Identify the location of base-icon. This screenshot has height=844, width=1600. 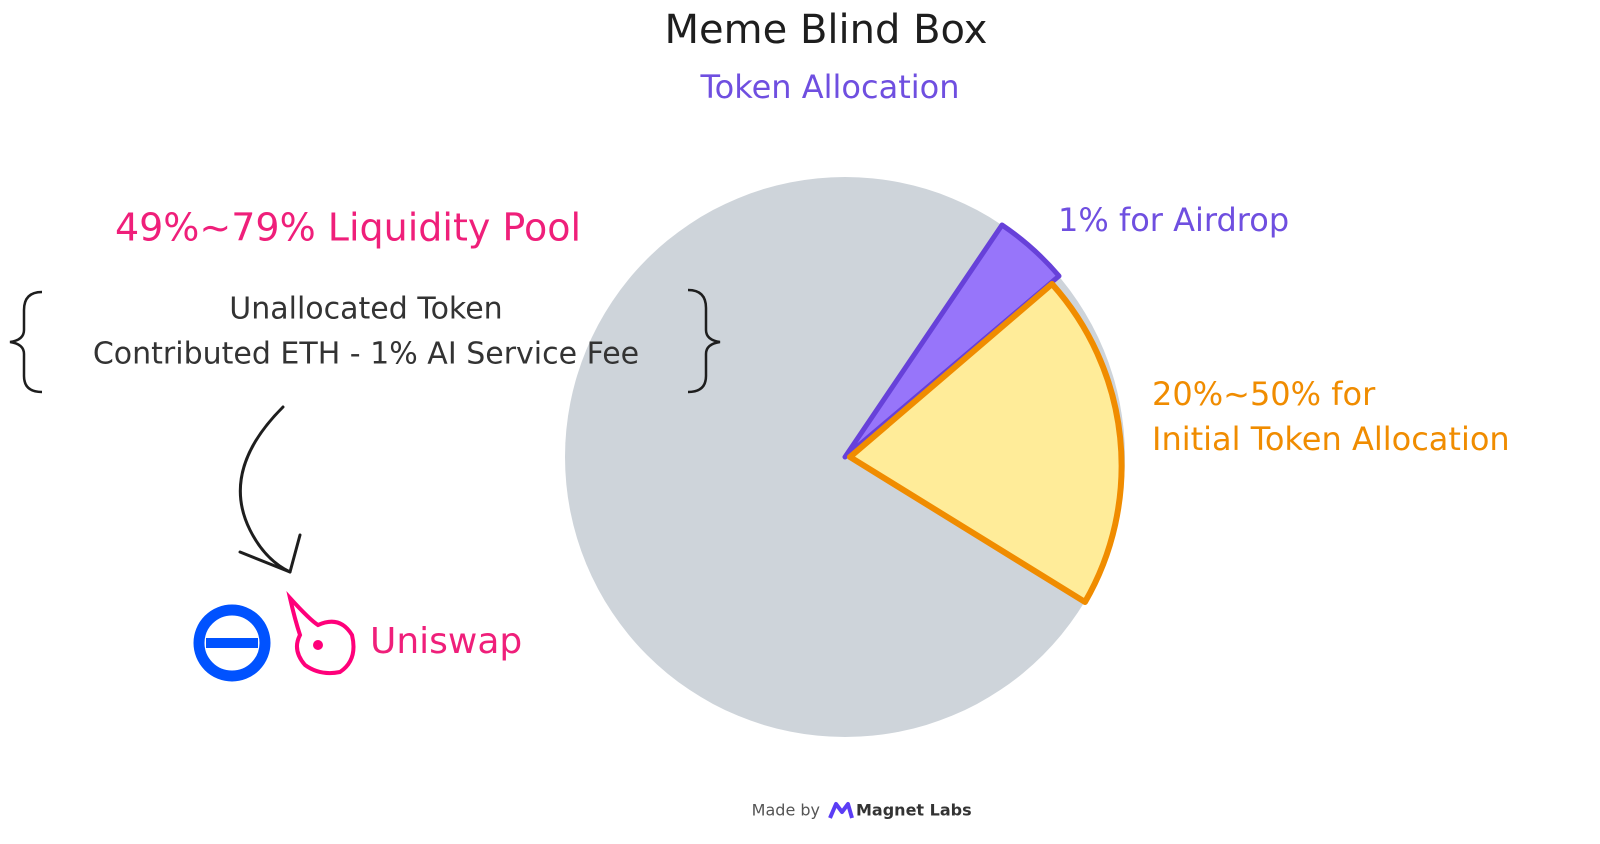
(232, 643).